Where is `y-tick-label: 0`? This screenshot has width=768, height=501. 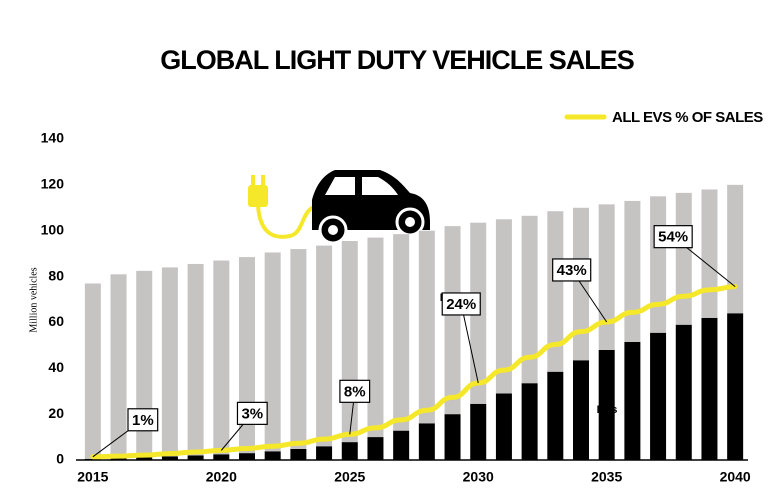
y-tick-label: 0 is located at coordinates (60, 459).